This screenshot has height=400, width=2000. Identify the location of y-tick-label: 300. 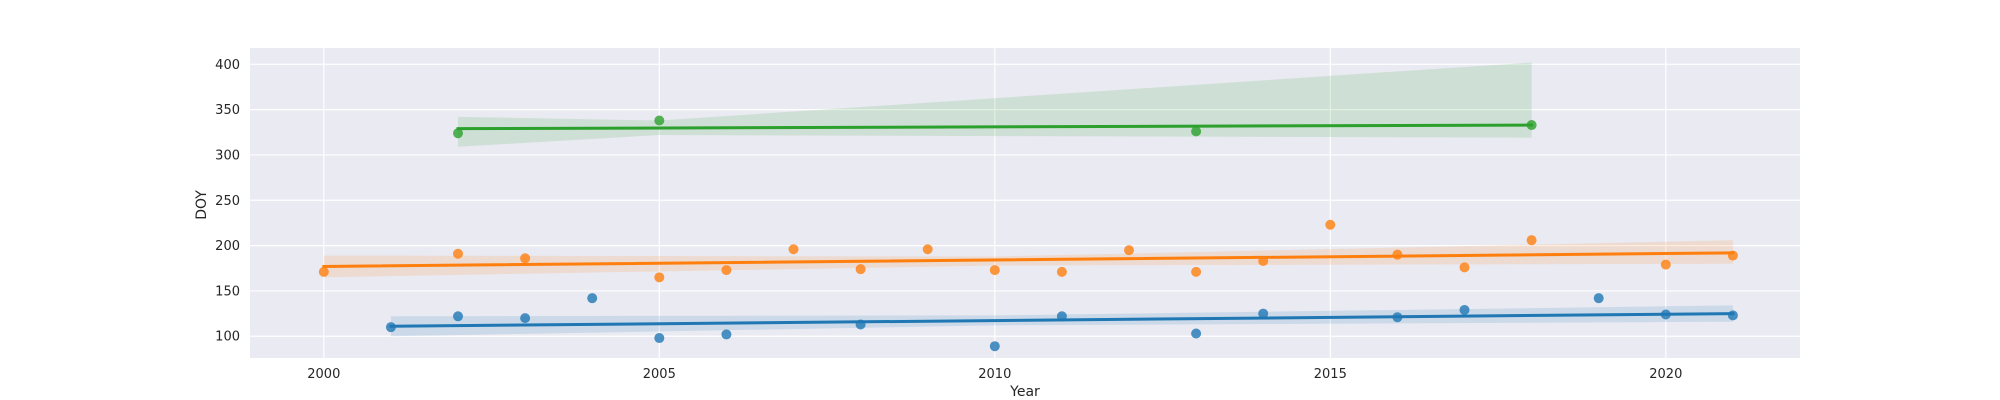
(227, 155).